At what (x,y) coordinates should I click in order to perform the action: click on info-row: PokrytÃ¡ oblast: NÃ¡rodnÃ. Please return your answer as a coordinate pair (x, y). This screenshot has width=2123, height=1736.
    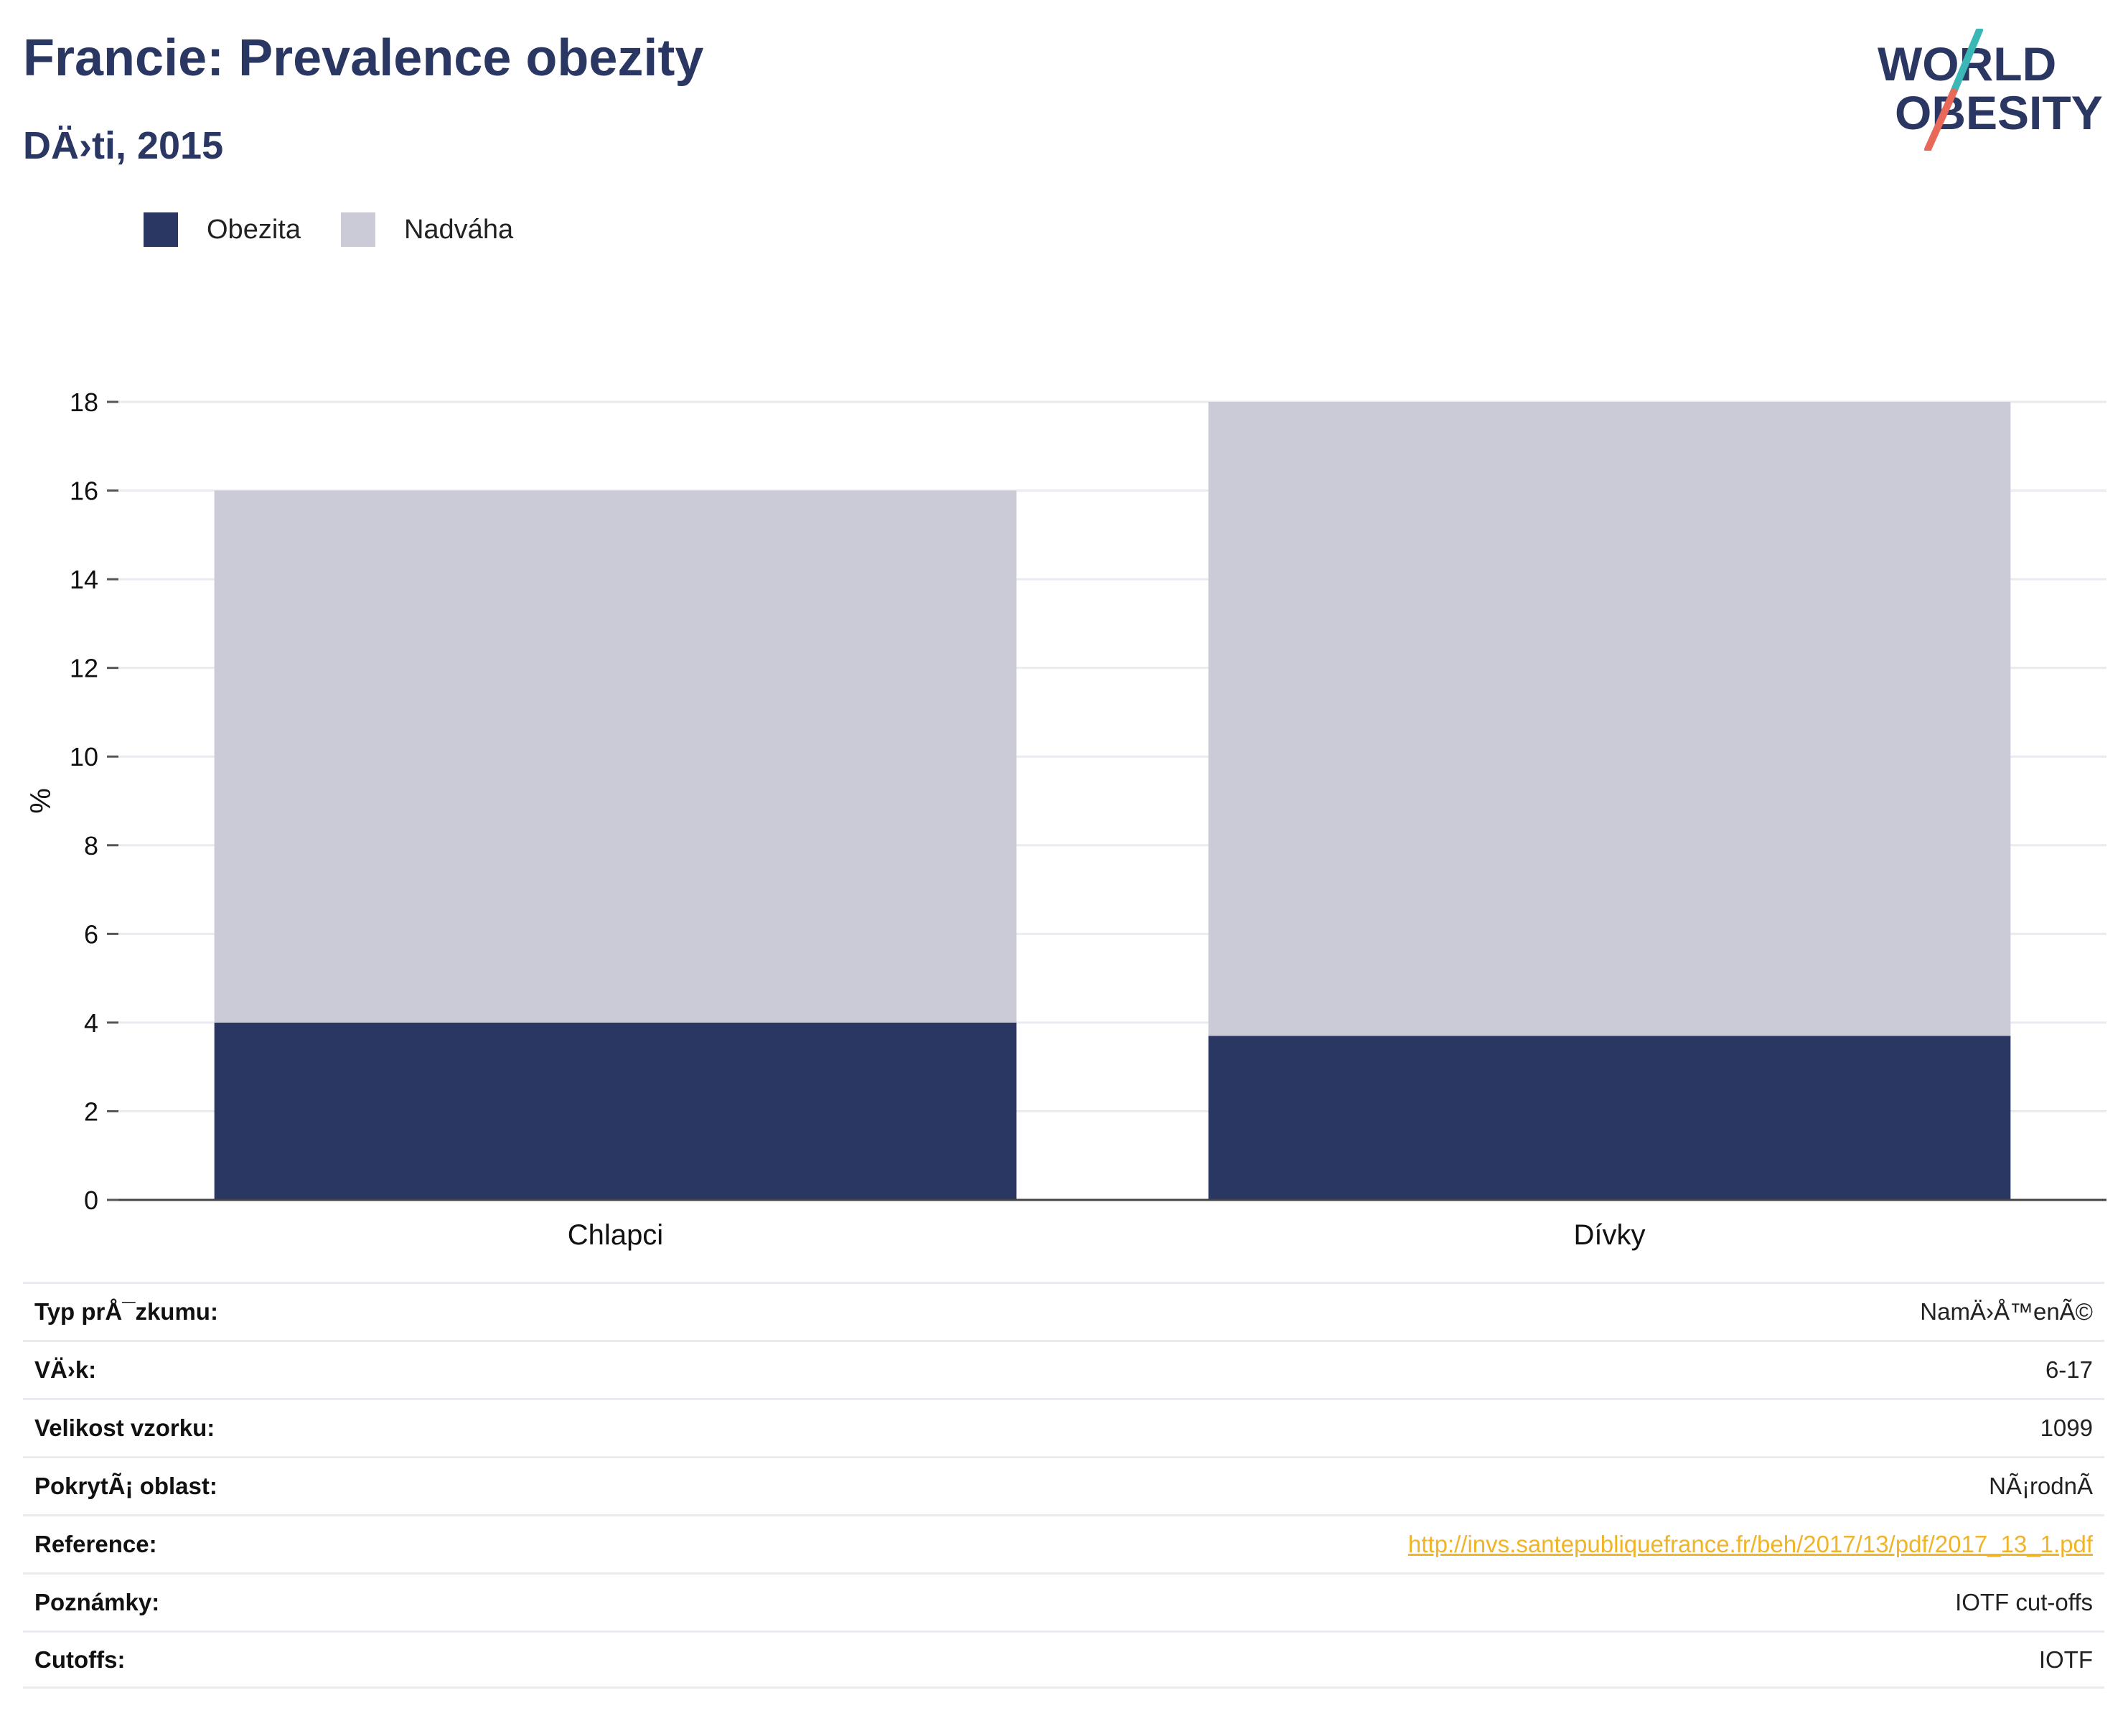
    Looking at the image, I should click on (1063, 1485).